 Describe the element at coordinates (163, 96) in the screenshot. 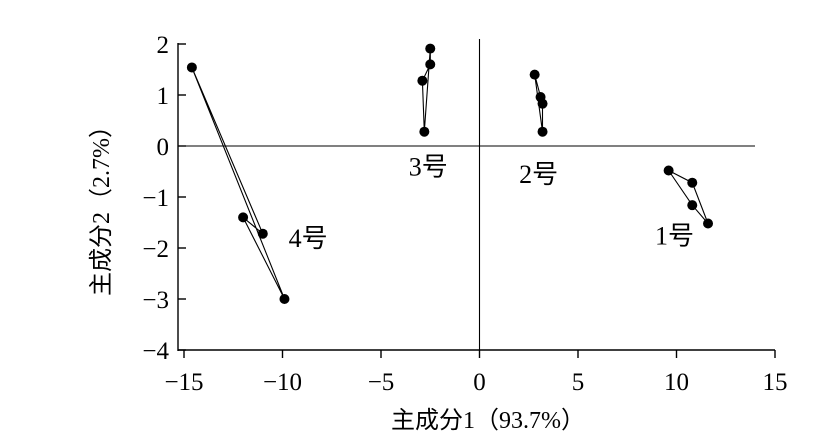

I see `y-tick-label: 1` at that location.